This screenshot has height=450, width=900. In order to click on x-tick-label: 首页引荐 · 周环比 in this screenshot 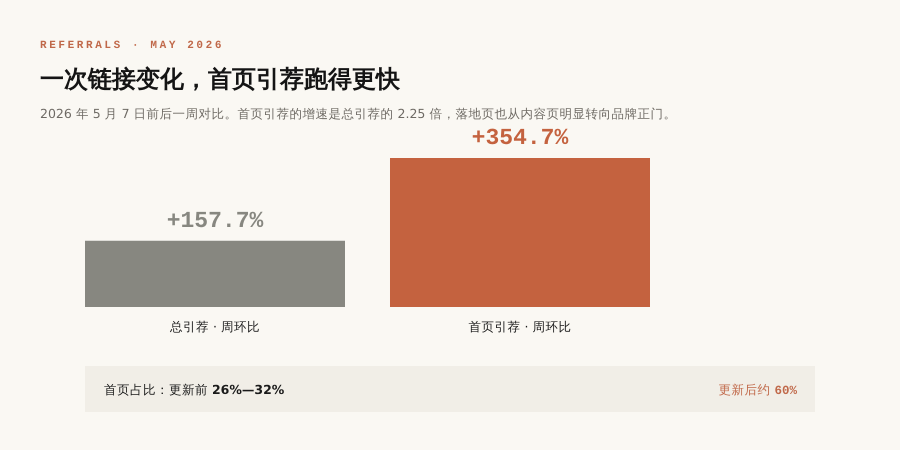, I will do `click(520, 326)`.